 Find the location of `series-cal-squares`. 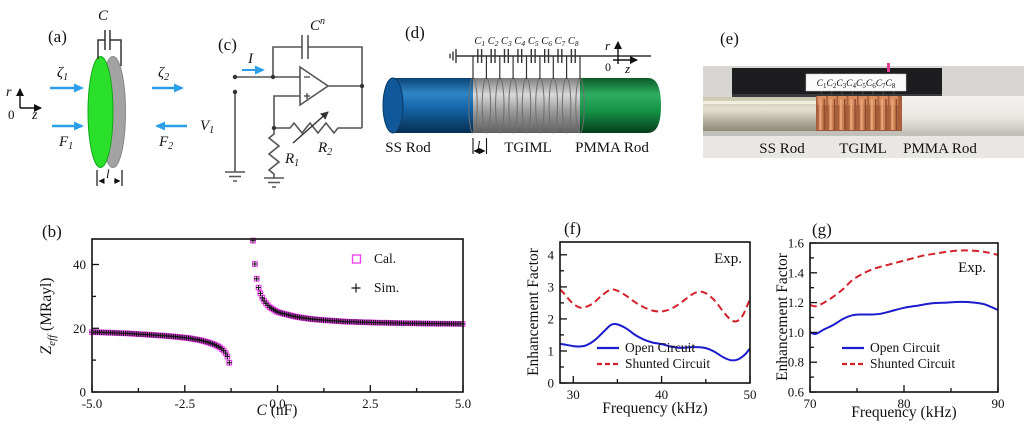

series-cal-squares is located at coordinates (277, 301).